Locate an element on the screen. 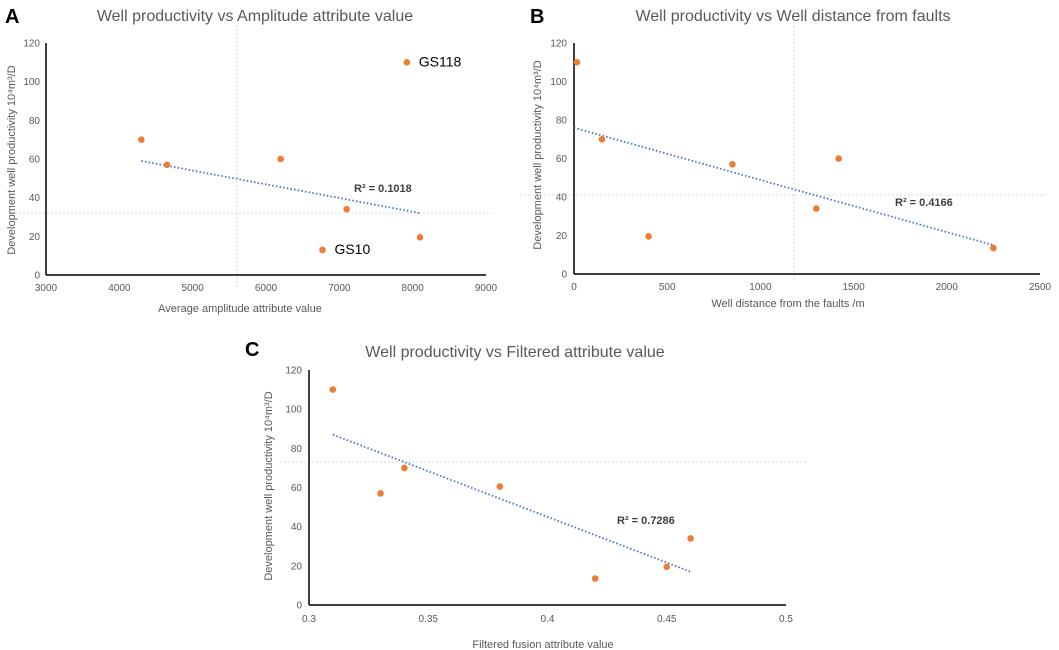  trendline-b is located at coordinates (783, 186).